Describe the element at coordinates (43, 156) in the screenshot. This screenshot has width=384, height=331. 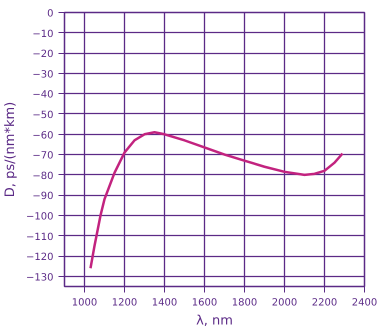
I see `y-tick-label: −70` at that location.